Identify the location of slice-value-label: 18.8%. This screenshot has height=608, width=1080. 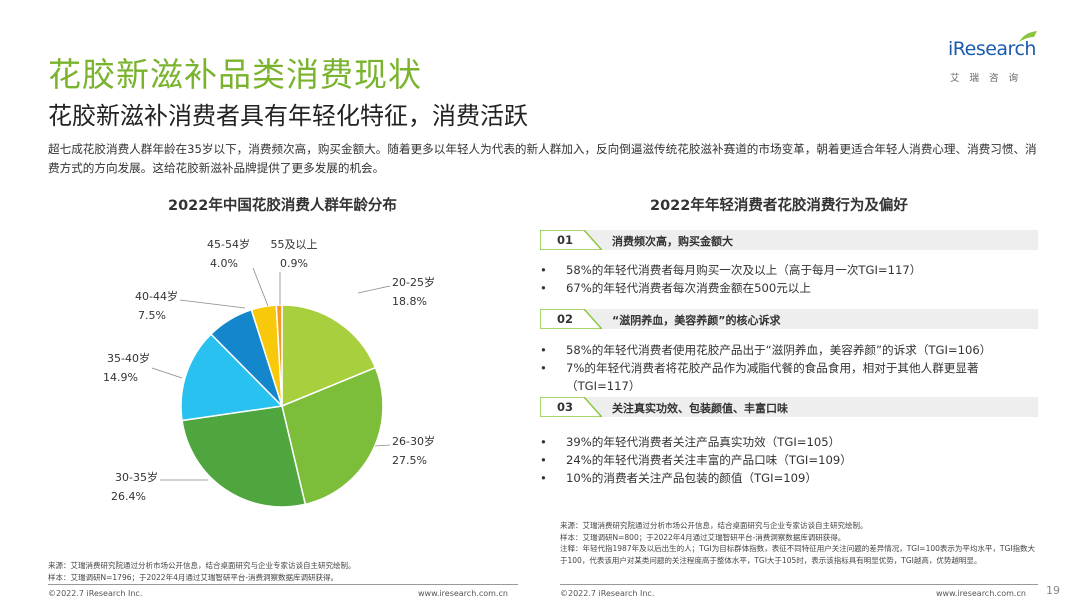
(409, 301).